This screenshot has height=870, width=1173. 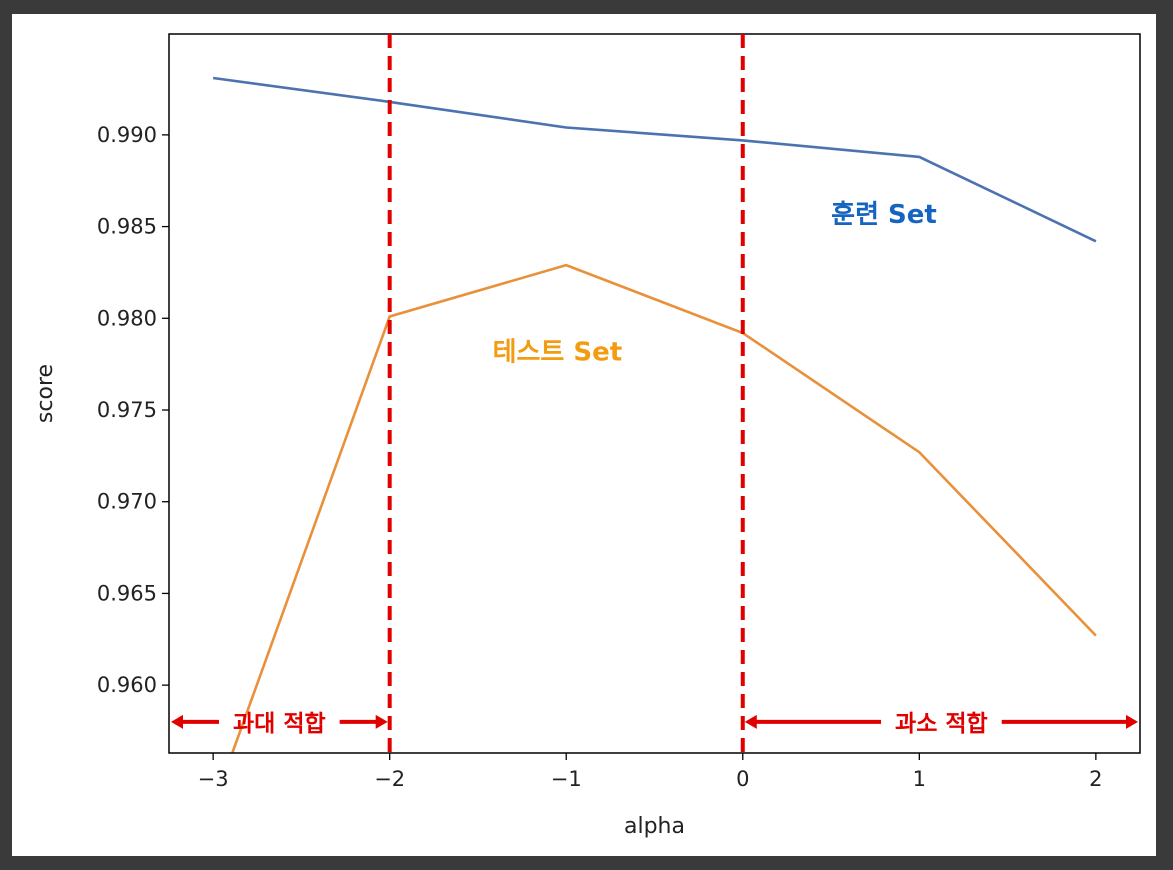 I want to click on y-tick-label: 0.975, so click(x=127, y=410).